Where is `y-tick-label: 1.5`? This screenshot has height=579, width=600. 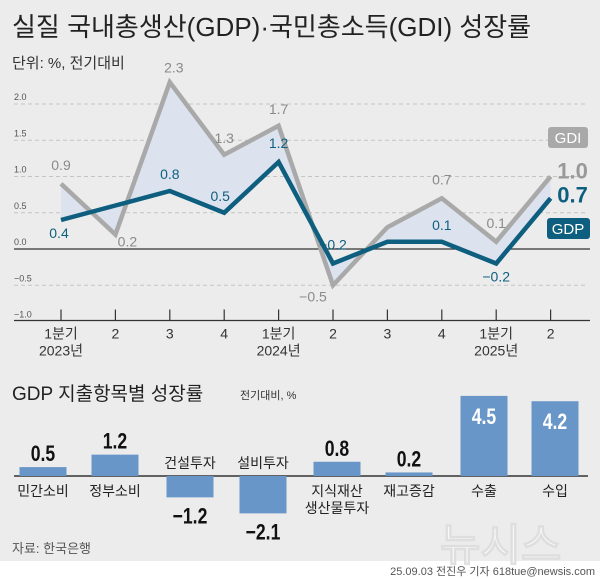 y-tick-label: 1.5 is located at coordinates (20, 133).